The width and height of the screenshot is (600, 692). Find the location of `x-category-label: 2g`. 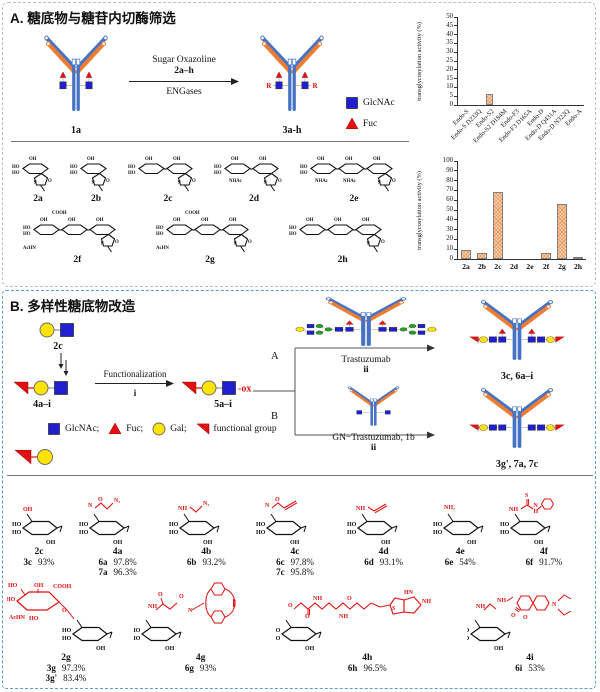

x-category-label: 2g is located at coordinates (562, 266).